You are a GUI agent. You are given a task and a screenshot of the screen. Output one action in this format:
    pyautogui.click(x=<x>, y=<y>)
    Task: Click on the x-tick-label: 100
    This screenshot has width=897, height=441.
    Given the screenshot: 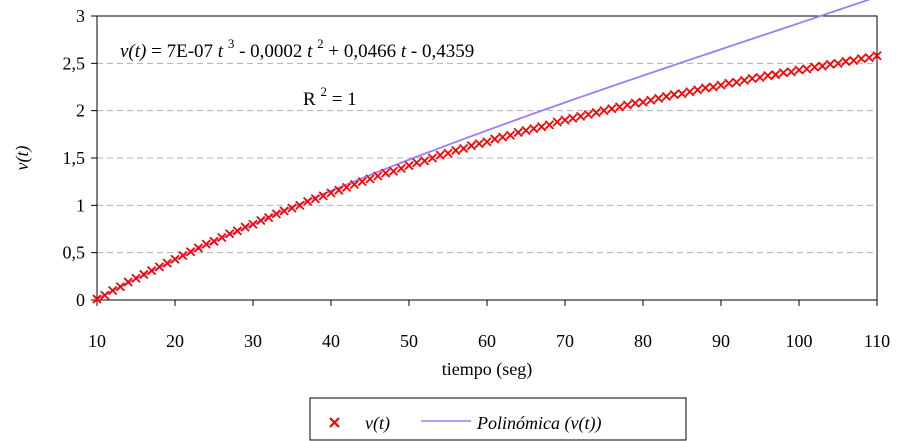 What is the action you would take?
    pyautogui.click(x=799, y=341)
    